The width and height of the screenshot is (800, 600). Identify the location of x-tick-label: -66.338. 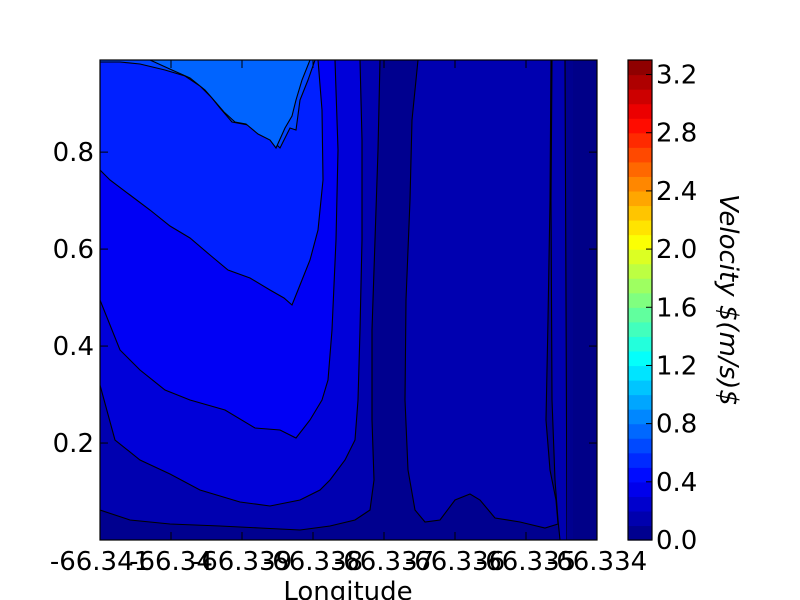
(313, 562).